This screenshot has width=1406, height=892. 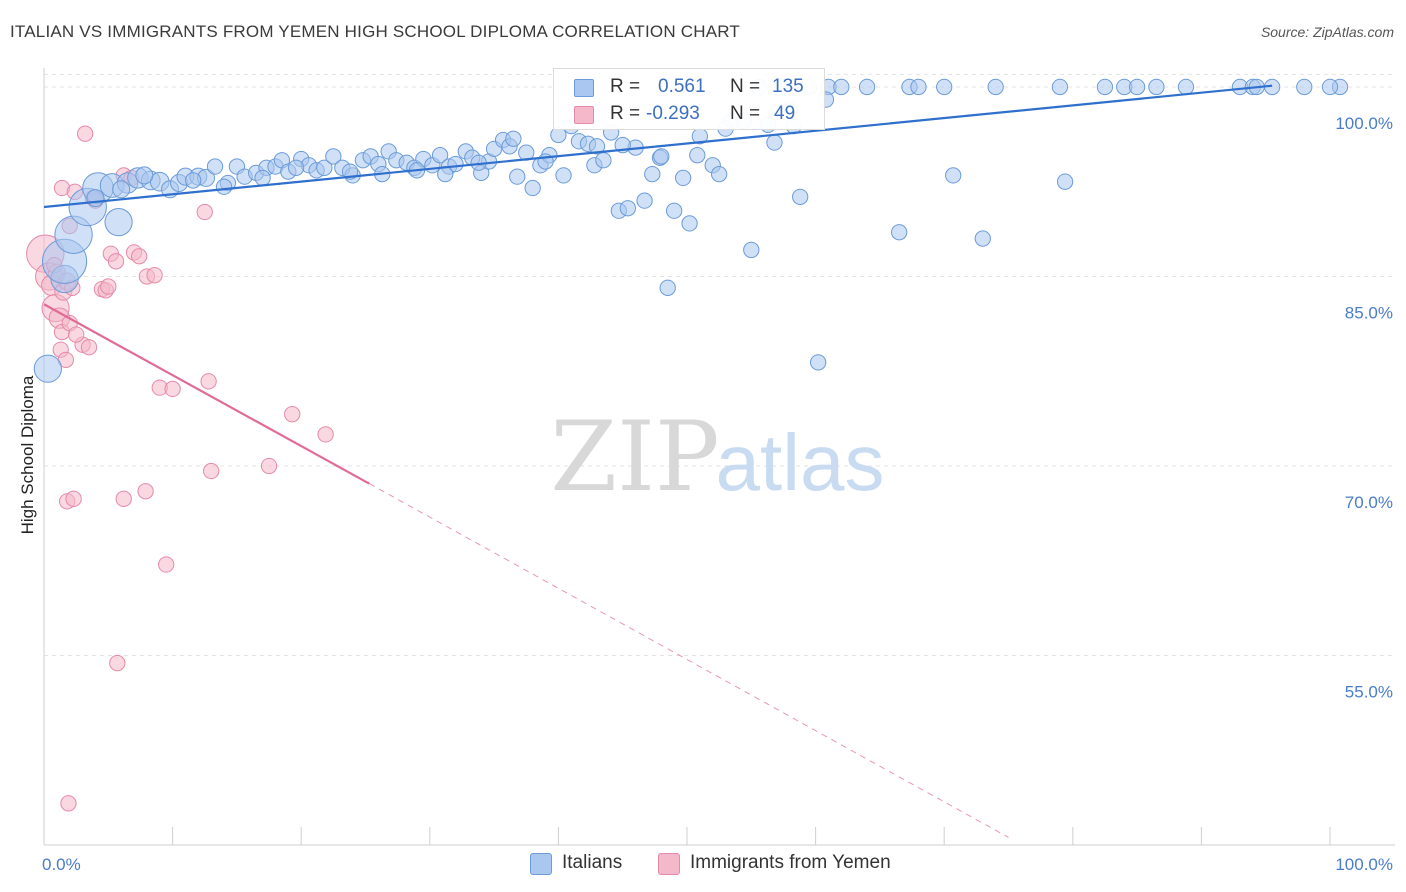 What do you see at coordinates (1369, 312) in the screenshot?
I see `y-tick-label: 85.0%` at bounding box center [1369, 312].